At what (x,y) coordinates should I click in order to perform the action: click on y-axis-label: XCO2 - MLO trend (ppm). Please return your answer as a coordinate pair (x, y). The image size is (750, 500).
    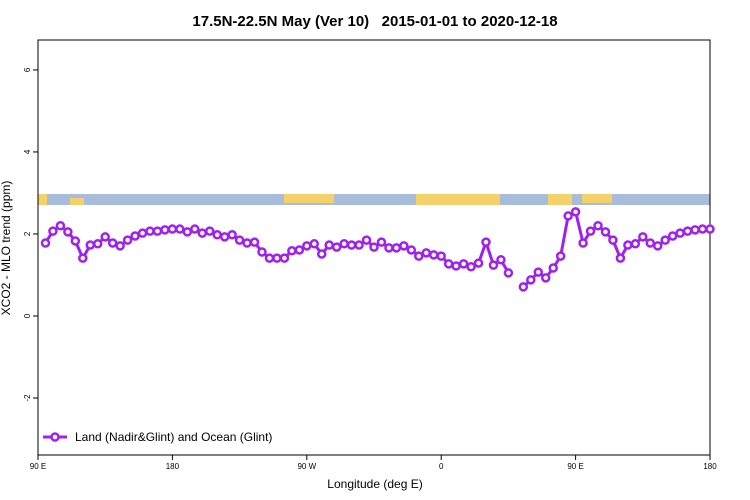
    Looking at the image, I should click on (6, 248).